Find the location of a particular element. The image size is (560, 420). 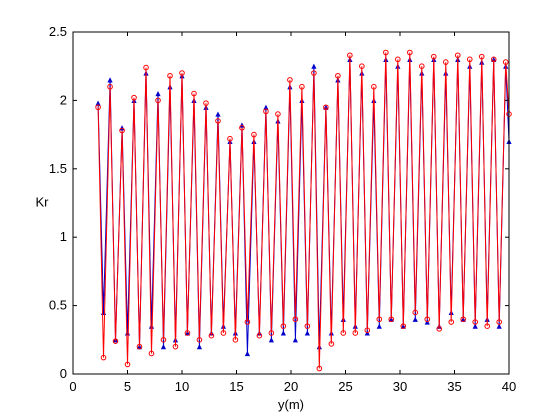

y-axis-label: Kr is located at coordinates (43, 201).